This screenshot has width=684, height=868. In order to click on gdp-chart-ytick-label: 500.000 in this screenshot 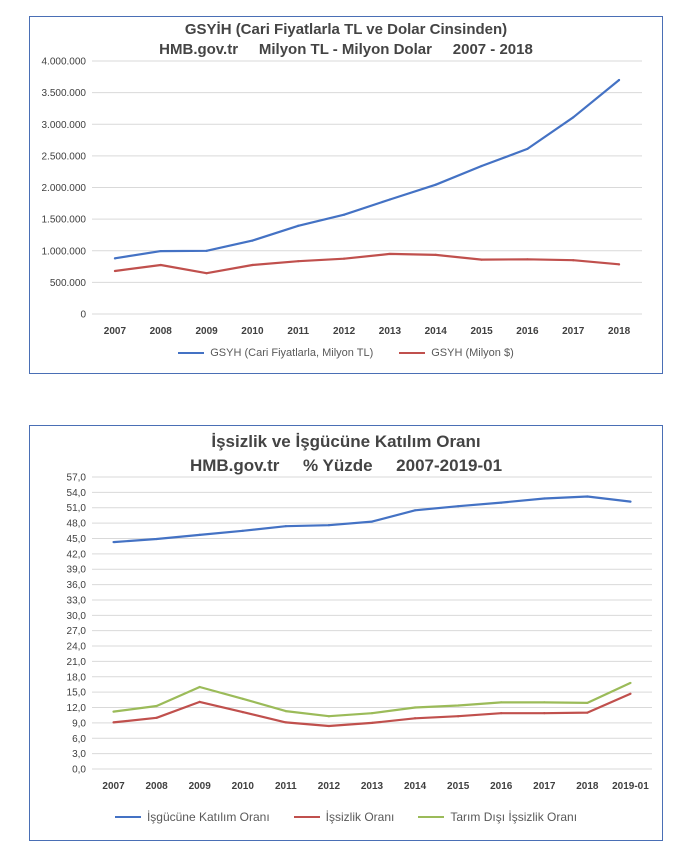, I will do `click(68, 283)`.